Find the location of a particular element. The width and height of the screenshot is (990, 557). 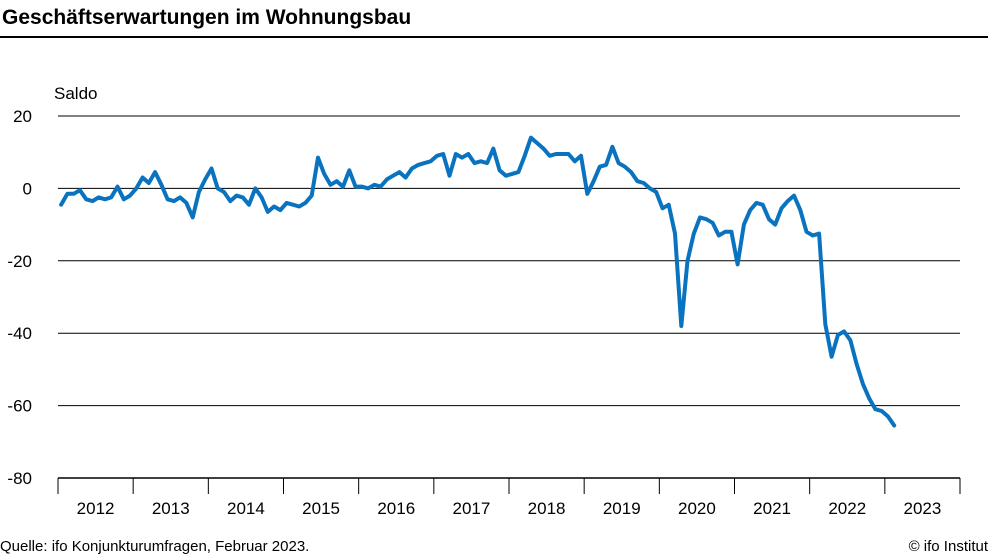

x-tick-label: 2018 is located at coordinates (547, 508).